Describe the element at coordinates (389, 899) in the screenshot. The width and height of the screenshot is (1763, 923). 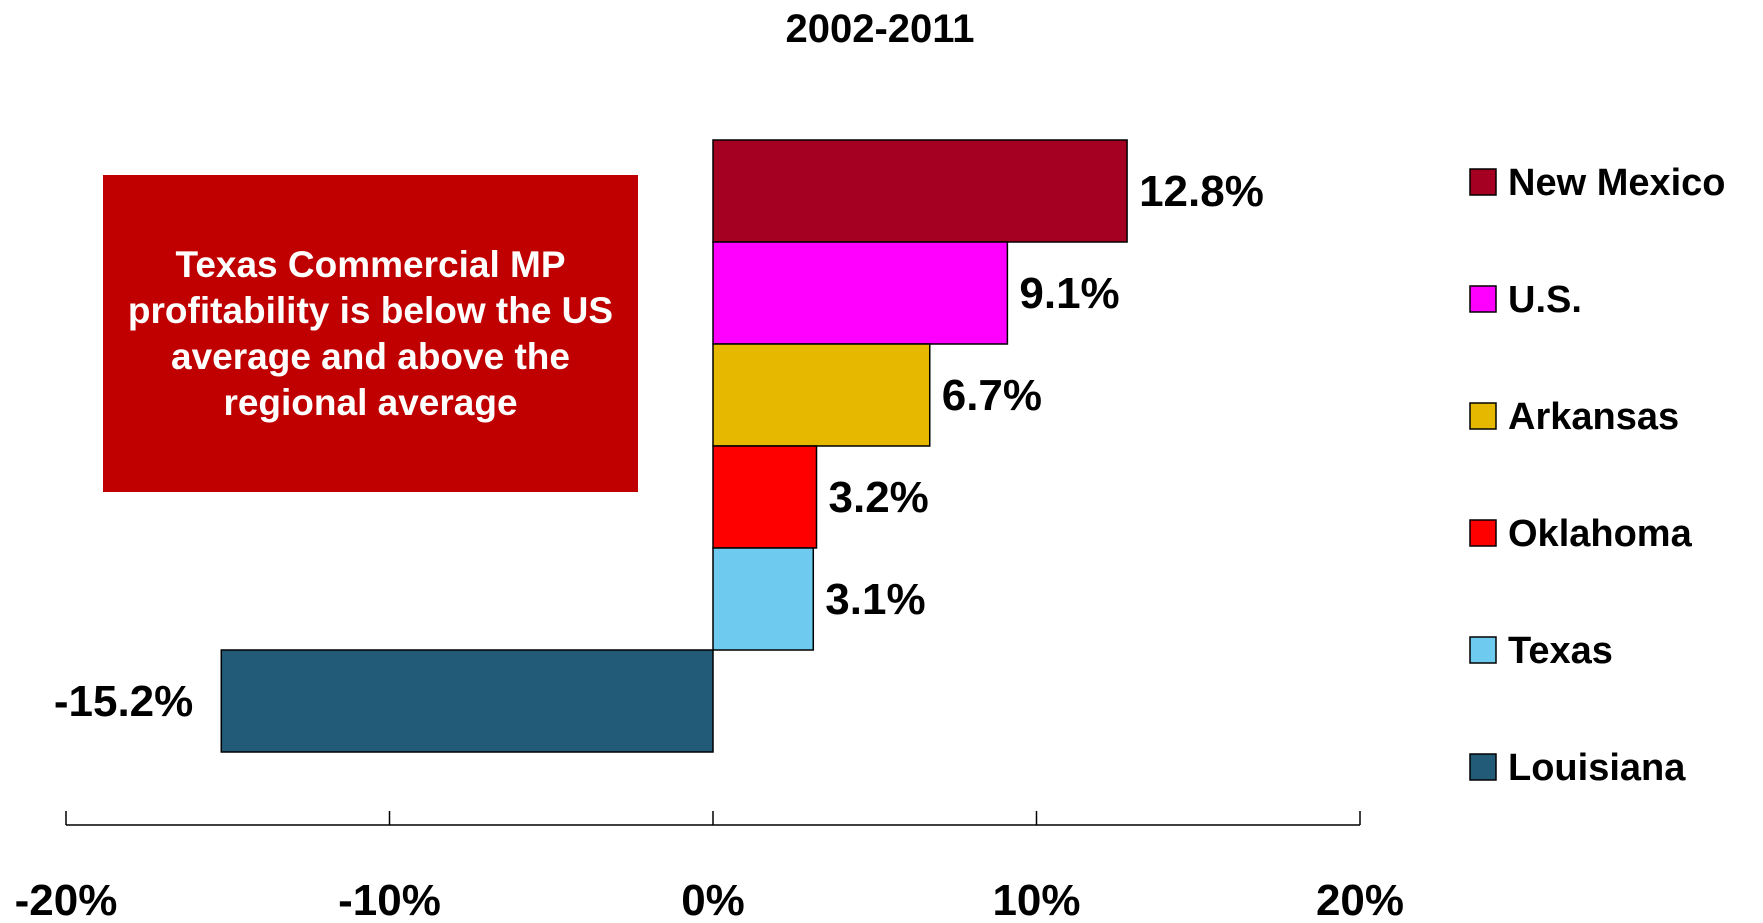
I see `x-tick-label: -10%` at that location.